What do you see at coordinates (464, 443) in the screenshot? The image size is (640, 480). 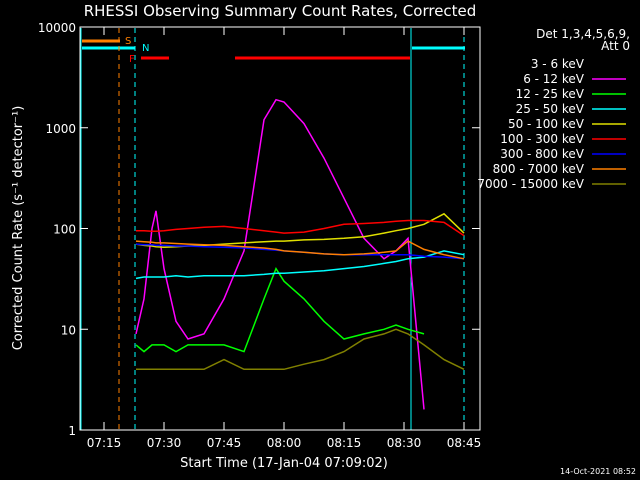 I see `x-tick-label: 08:45` at bounding box center [464, 443].